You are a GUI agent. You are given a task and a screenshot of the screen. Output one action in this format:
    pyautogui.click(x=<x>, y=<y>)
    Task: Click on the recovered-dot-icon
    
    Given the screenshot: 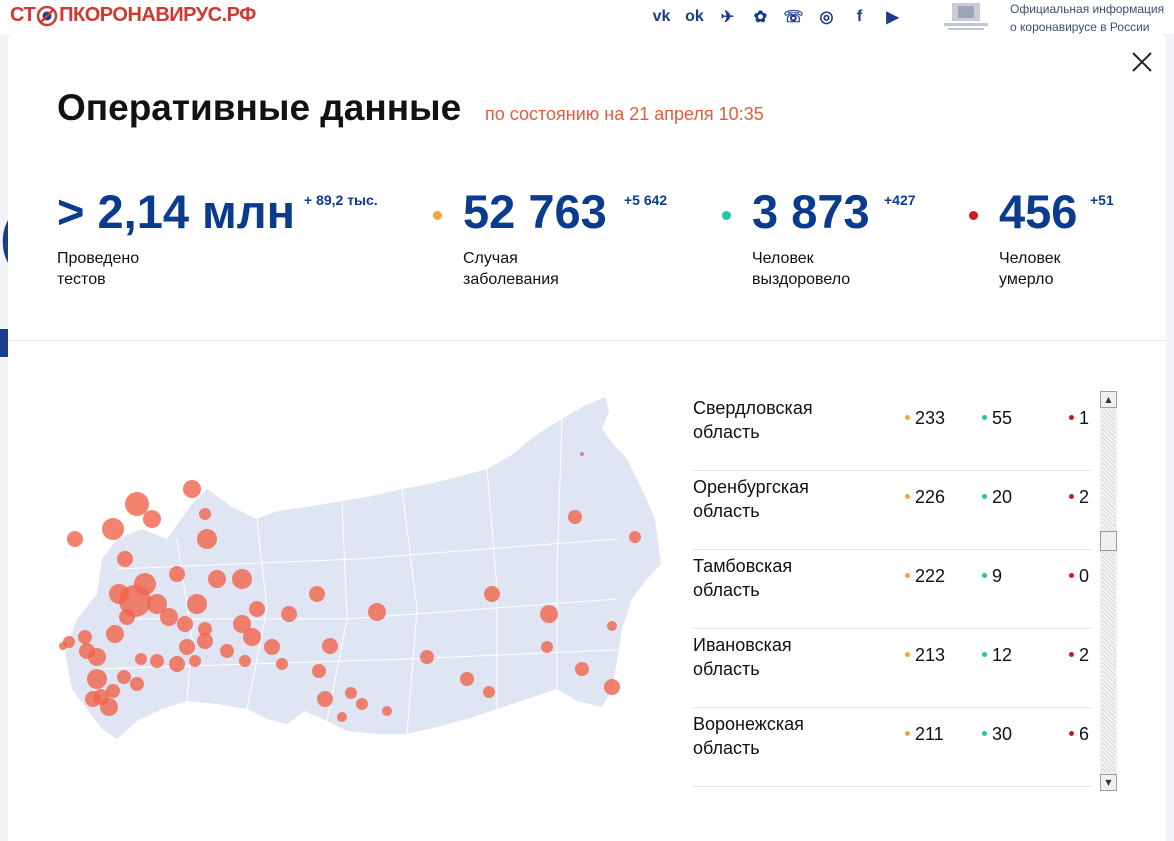 What is the action you would take?
    pyautogui.click(x=984, y=654)
    